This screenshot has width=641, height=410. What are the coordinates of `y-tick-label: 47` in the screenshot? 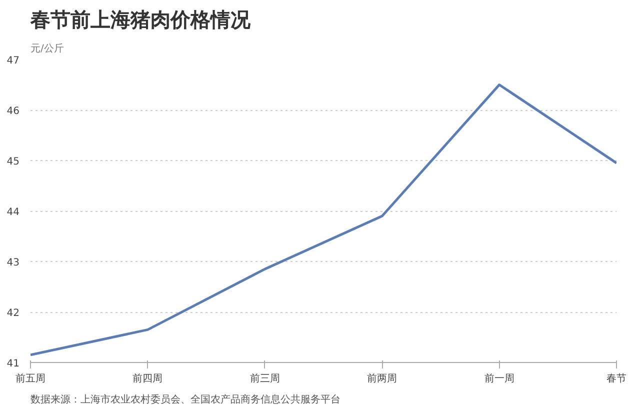 It's located at (13, 61).